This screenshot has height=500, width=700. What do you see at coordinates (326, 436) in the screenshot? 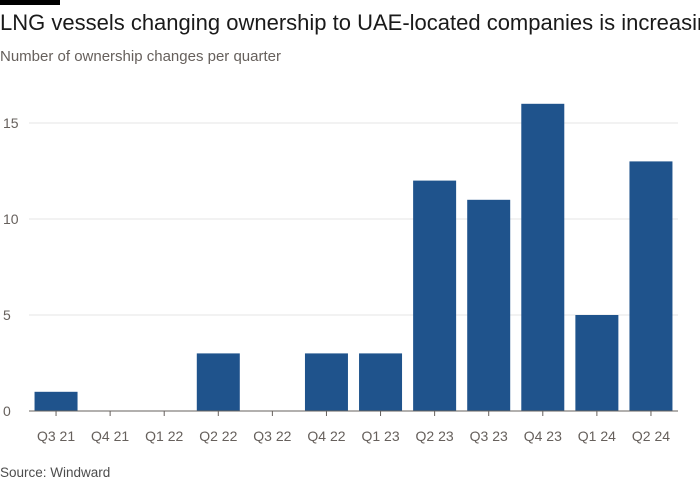
I see `x-tick-label: Q4 22` at bounding box center [326, 436].